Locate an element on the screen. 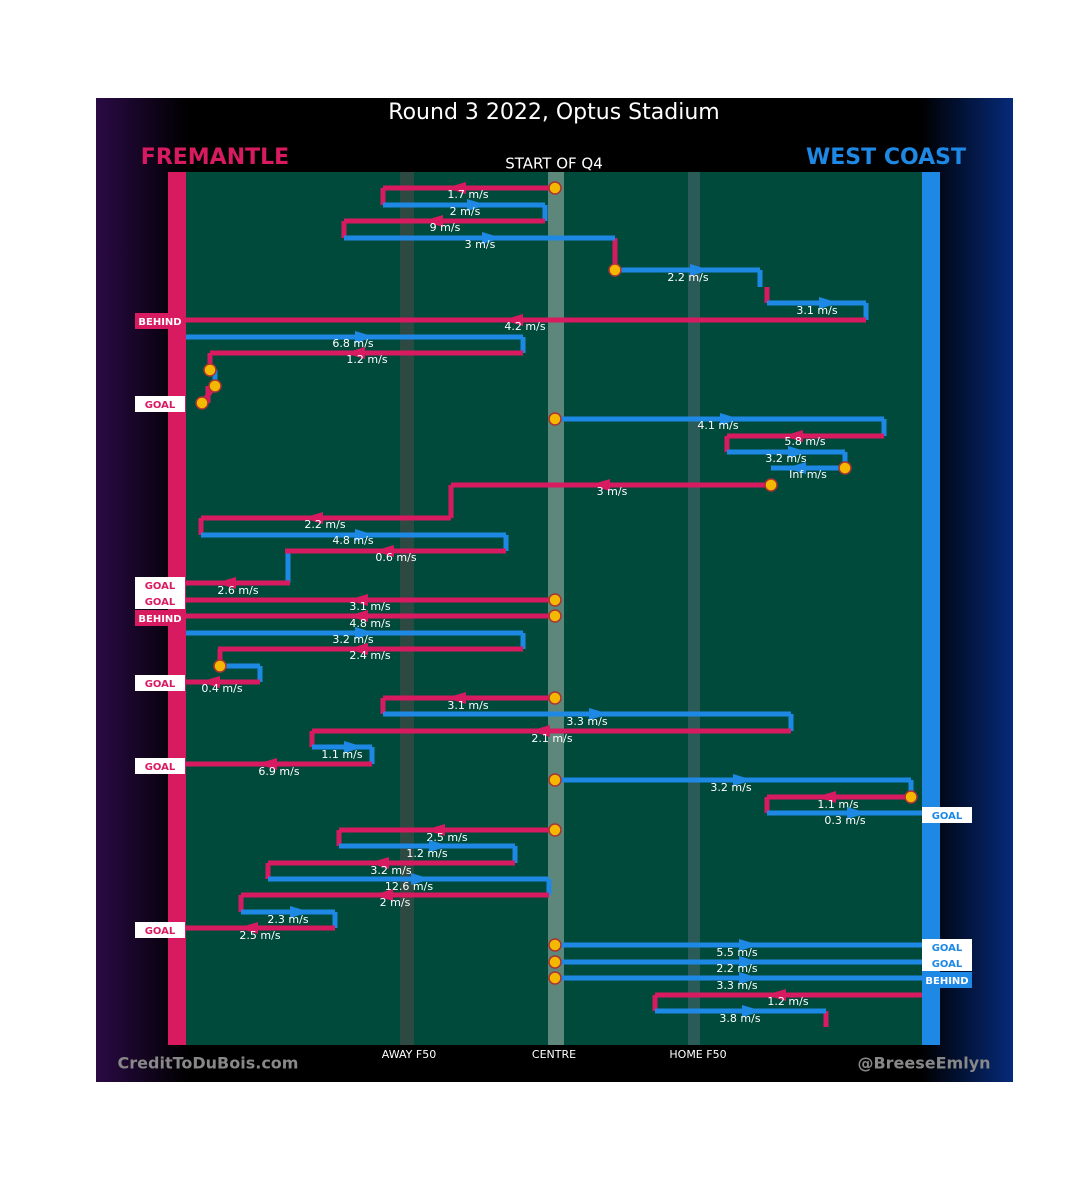 The width and height of the screenshot is (1080, 1199). speed-label: 9 m/s is located at coordinates (445, 227).